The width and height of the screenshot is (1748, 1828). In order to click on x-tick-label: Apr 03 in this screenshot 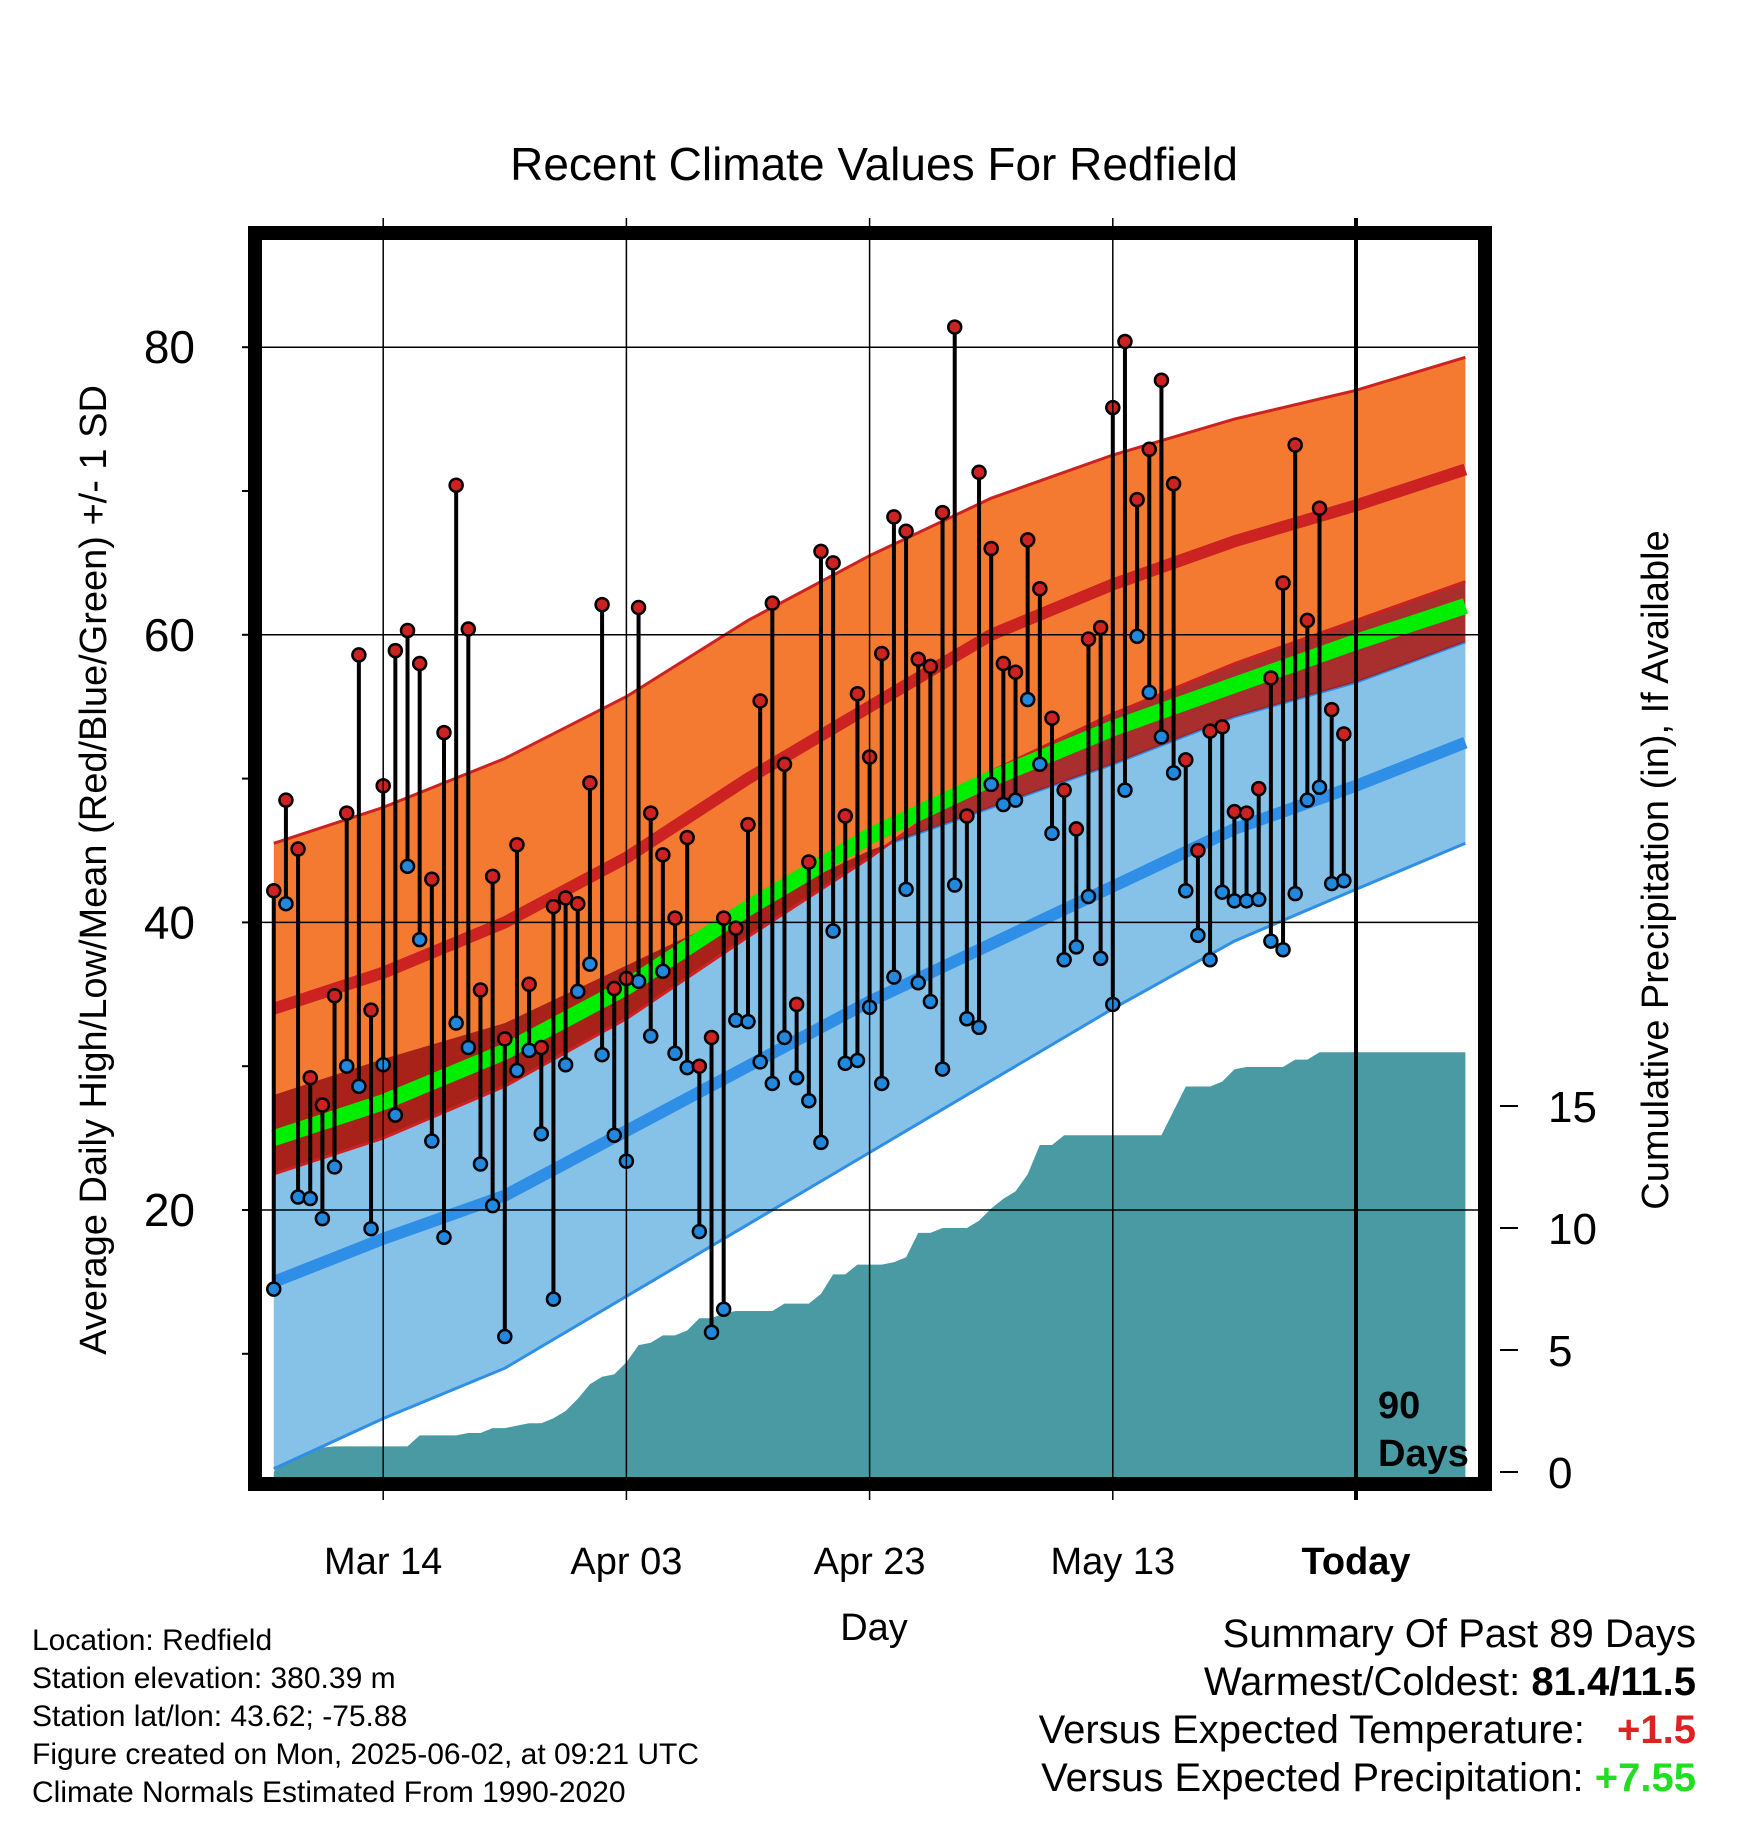, I will do `click(626, 1562)`.